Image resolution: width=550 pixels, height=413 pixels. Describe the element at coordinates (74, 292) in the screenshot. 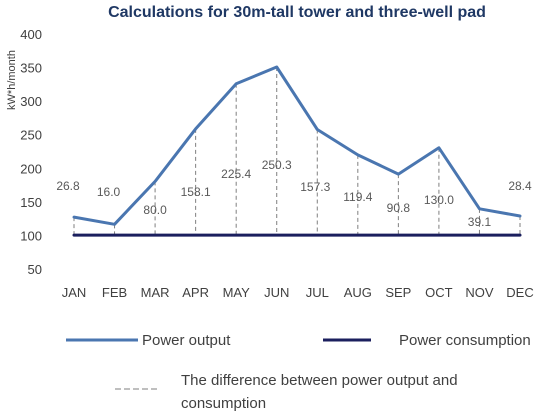

I see `x-tick-label-jan: JAN` at that location.